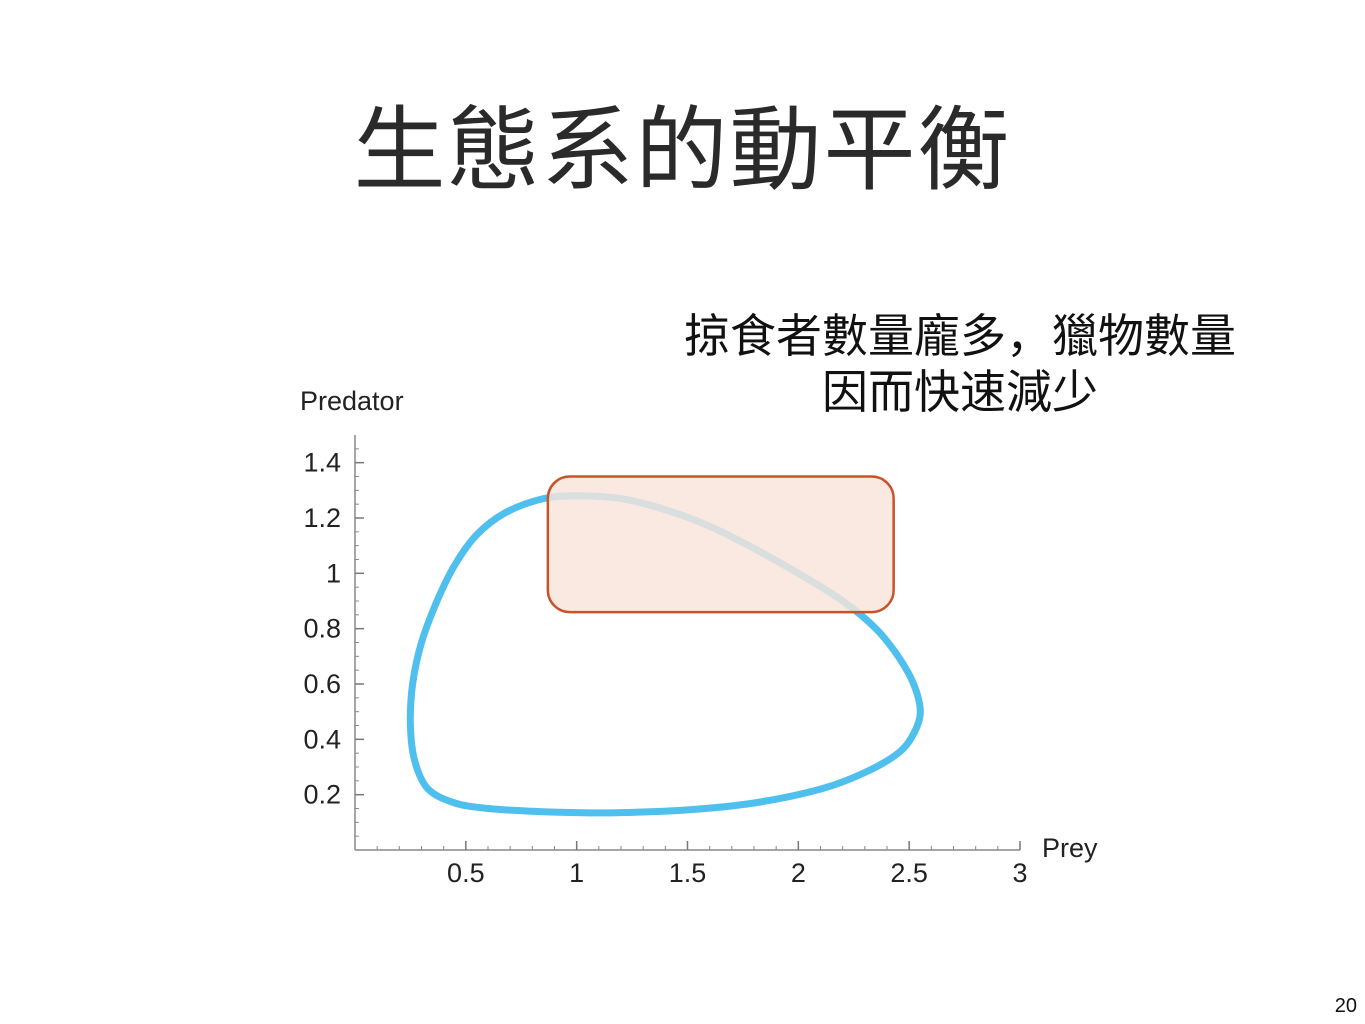 This screenshot has height=1024, width=1365. Describe the element at coordinates (688, 873) in the screenshot. I see `x-tick-label: 1.5` at that location.